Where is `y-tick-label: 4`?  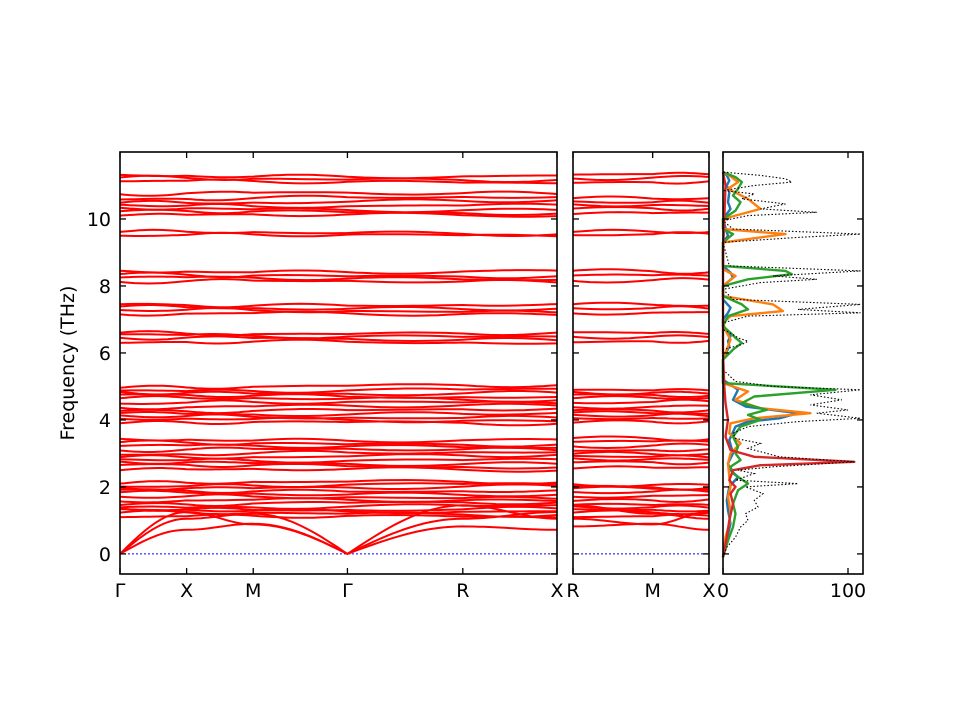 y-tick-label: 4 is located at coordinates (105, 421).